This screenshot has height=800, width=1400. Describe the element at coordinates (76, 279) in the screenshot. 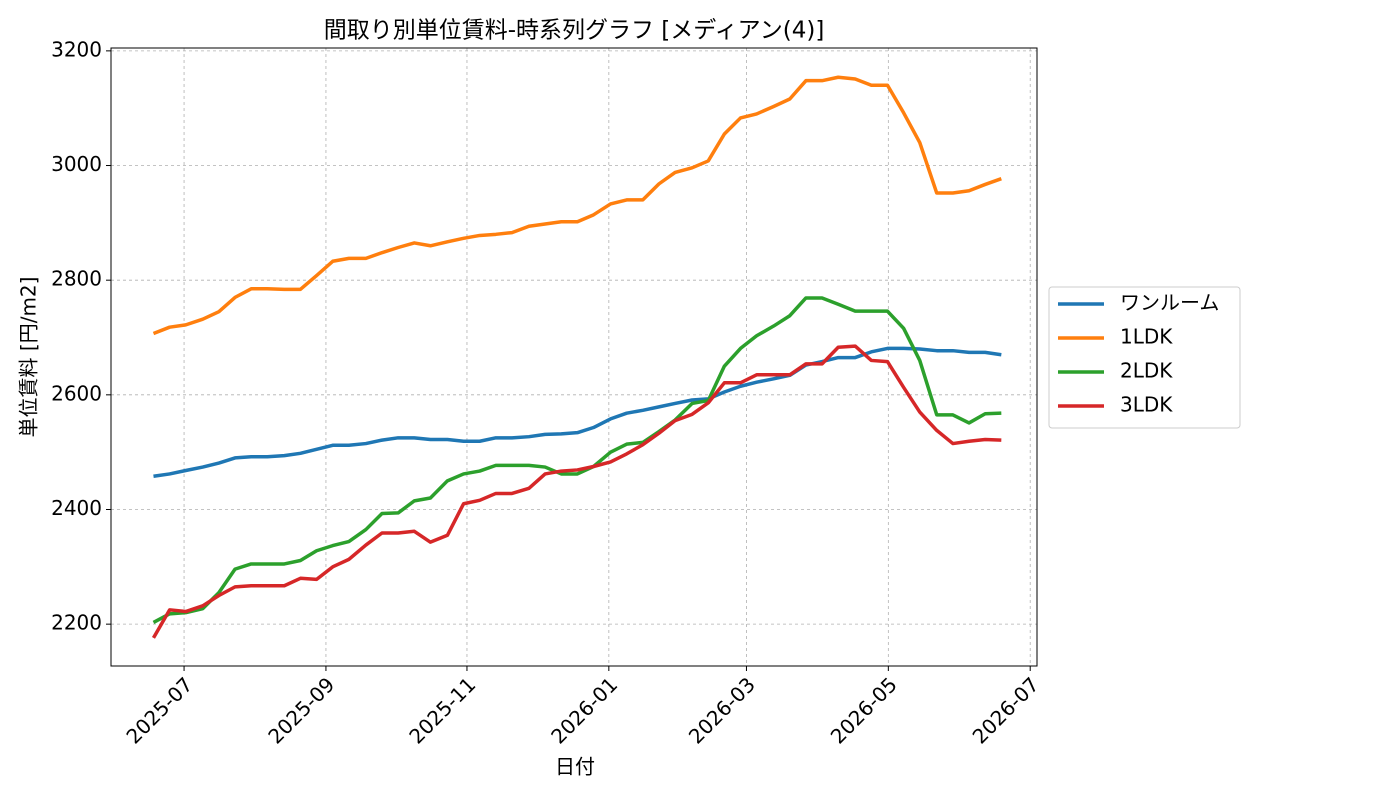

I see `y-tick-label: 2800` at that location.